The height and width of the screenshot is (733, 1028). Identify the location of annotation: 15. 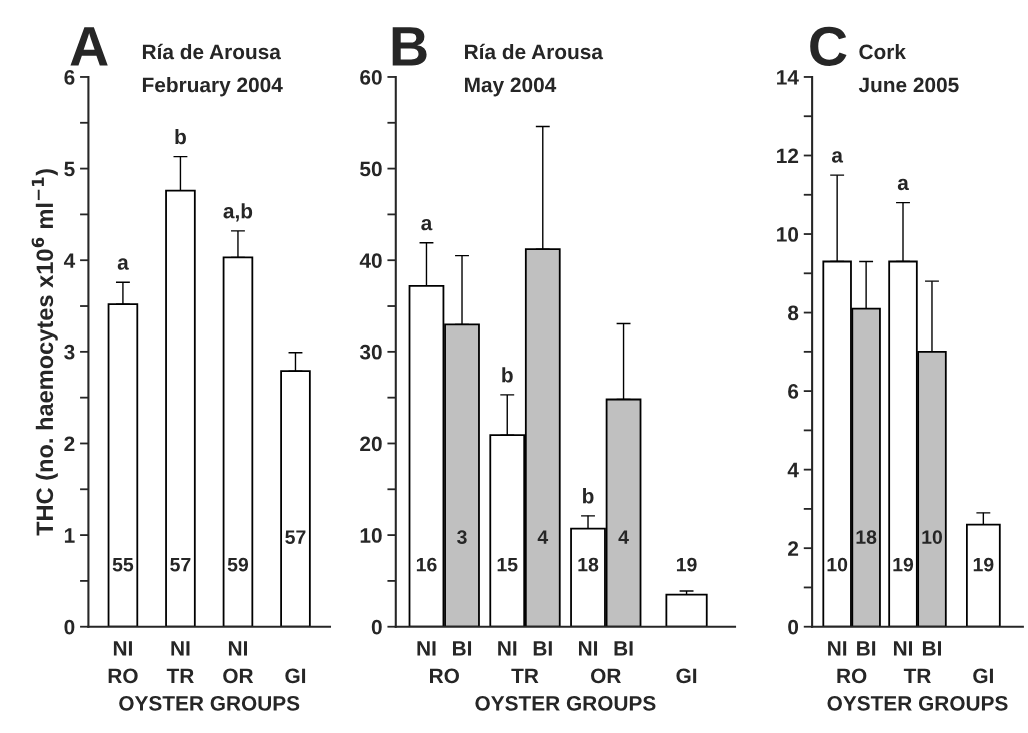
(507, 564).